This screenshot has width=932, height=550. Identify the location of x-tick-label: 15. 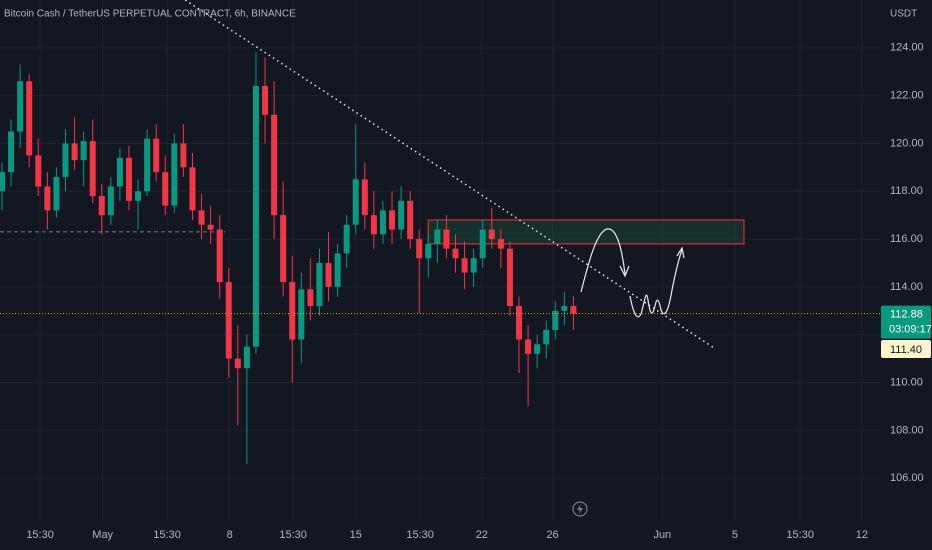
(356, 535).